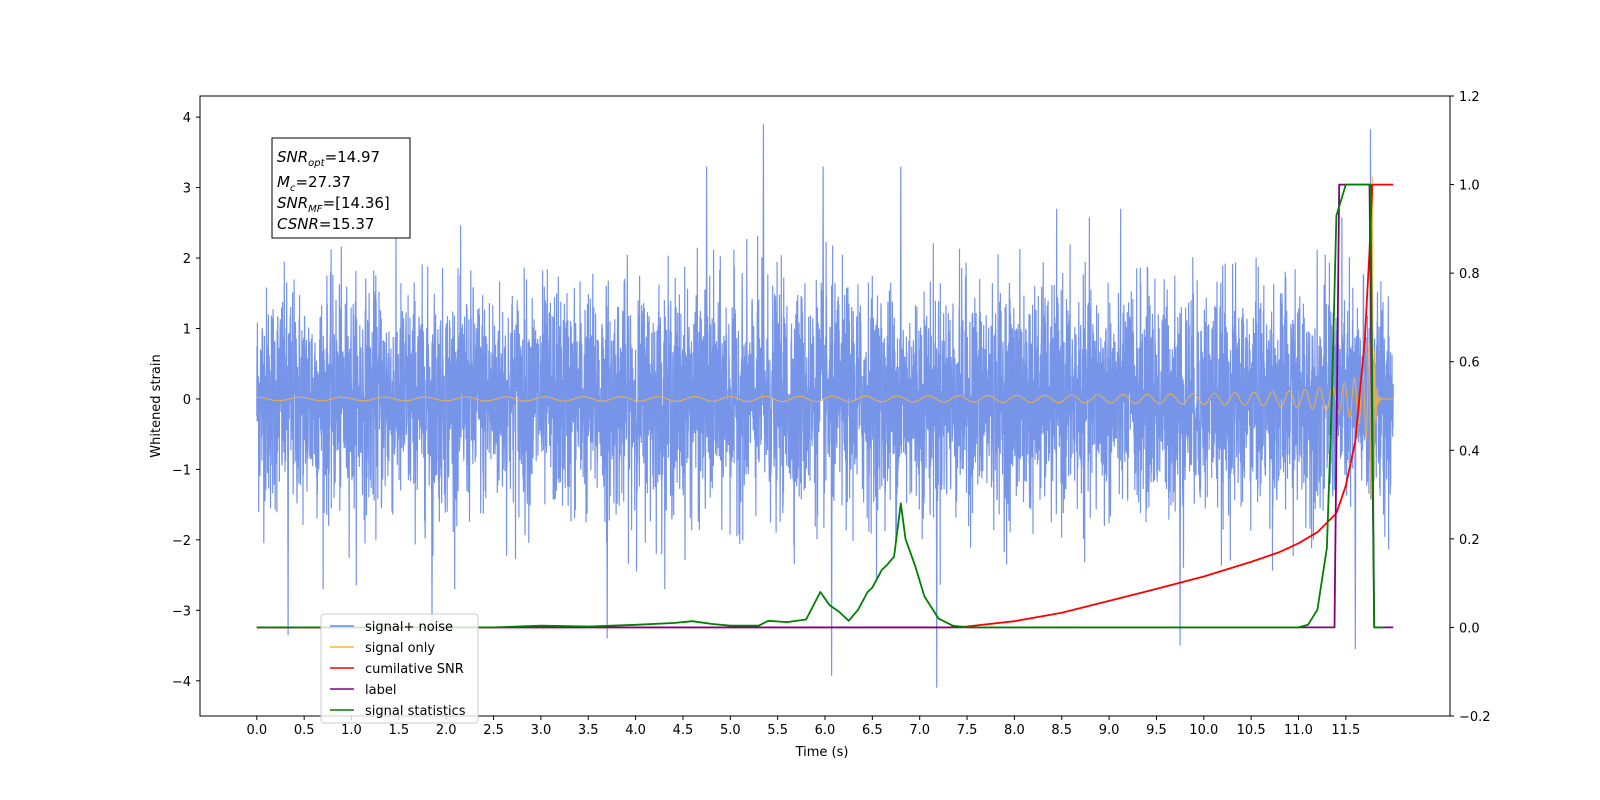  What do you see at coordinates (1345, 730) in the screenshot?
I see `x-tick-label: 11.5` at bounding box center [1345, 730].